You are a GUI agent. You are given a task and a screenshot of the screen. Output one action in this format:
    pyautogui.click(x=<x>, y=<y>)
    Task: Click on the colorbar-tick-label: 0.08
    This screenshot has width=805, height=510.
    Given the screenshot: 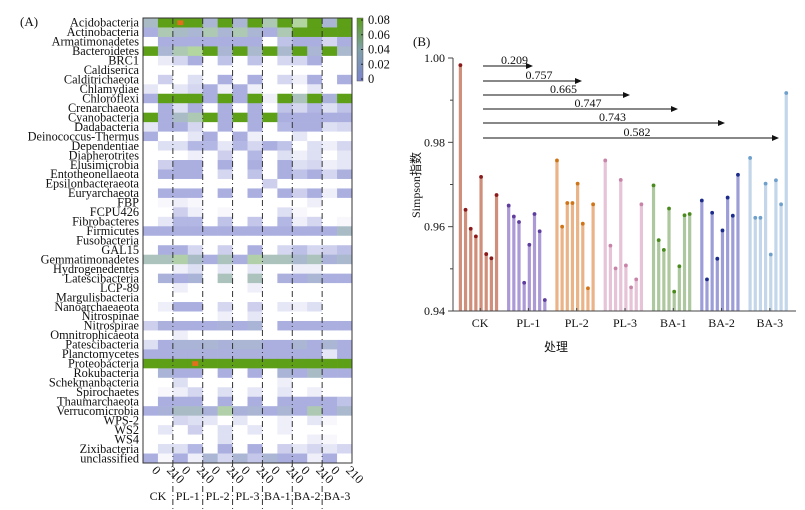 What is the action you would take?
    pyautogui.click(x=379, y=20)
    